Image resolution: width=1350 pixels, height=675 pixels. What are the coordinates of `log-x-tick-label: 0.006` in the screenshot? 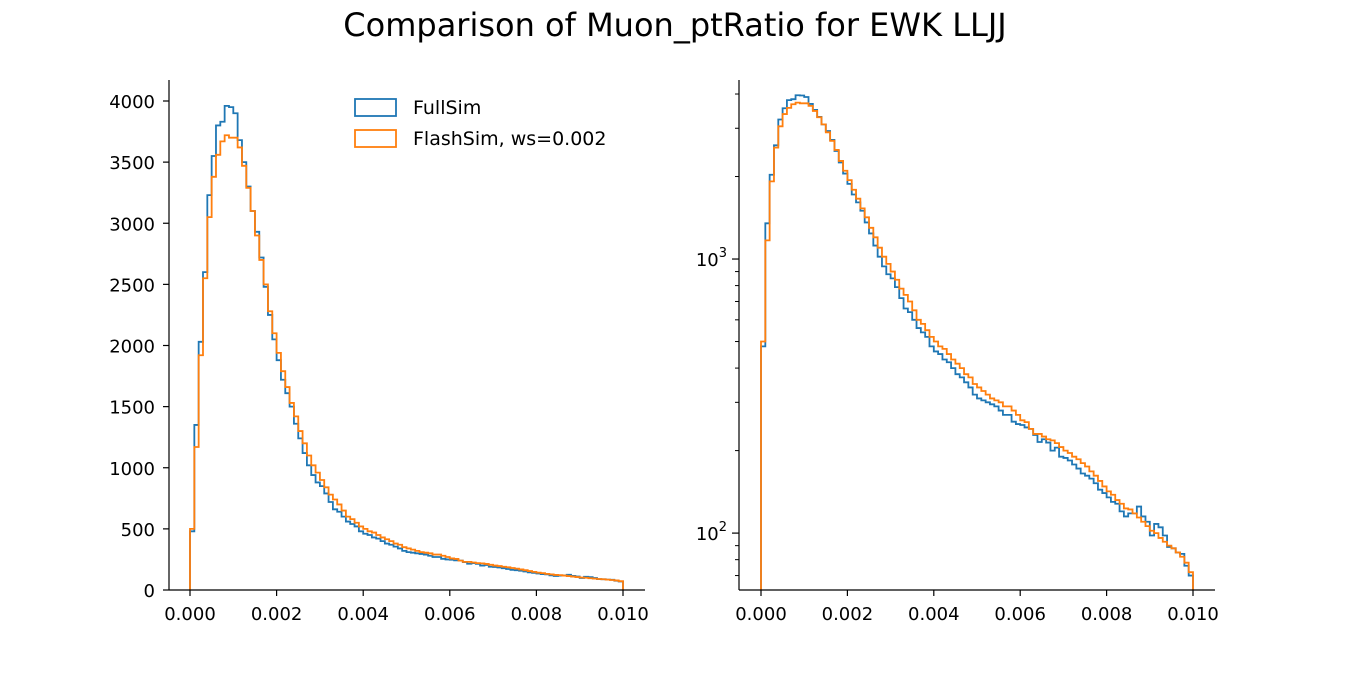 It's located at (1020, 614).